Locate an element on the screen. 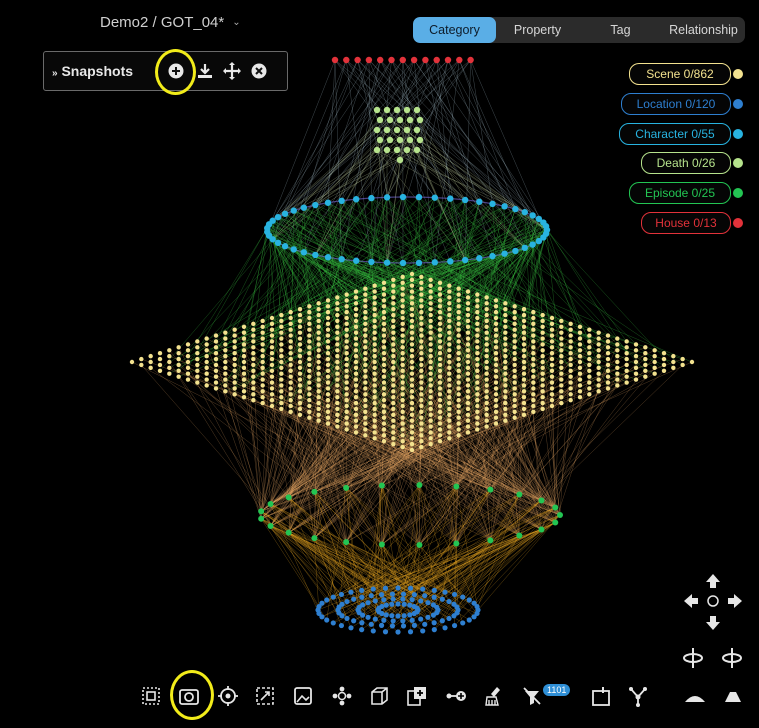  tilt-down-icon is located at coordinates (695, 699).